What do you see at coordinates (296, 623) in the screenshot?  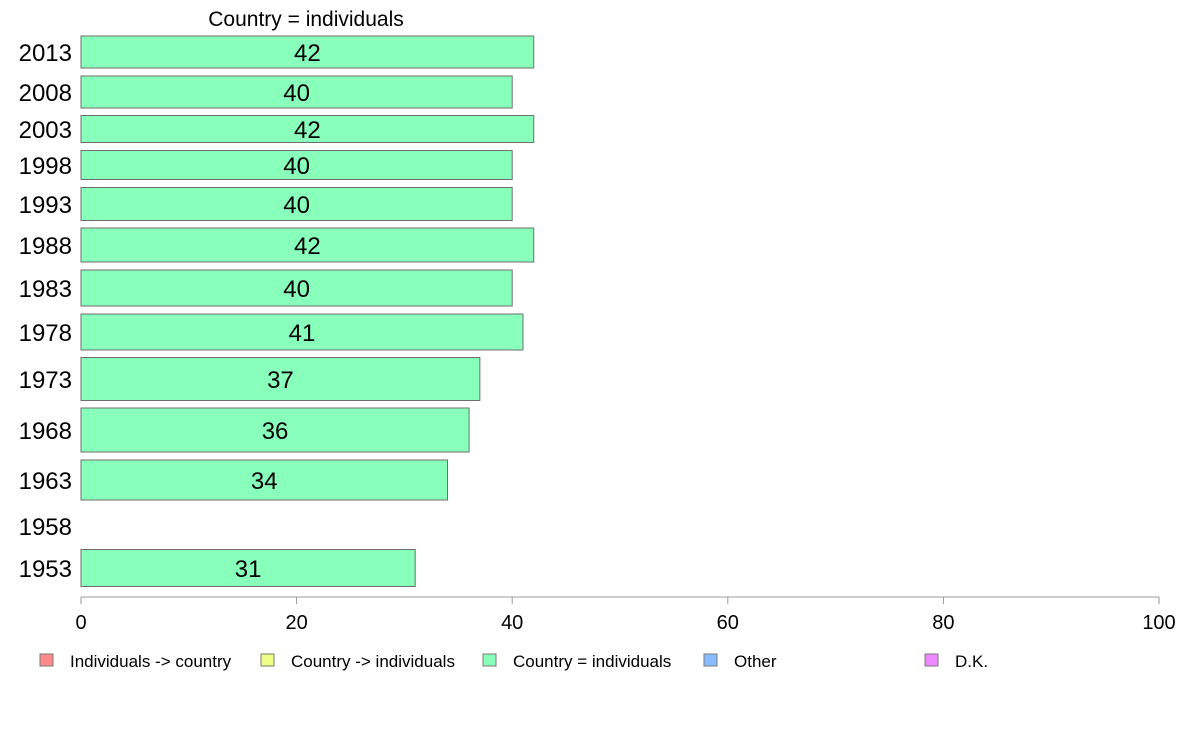 I see `x-tick-label: 20` at bounding box center [296, 623].